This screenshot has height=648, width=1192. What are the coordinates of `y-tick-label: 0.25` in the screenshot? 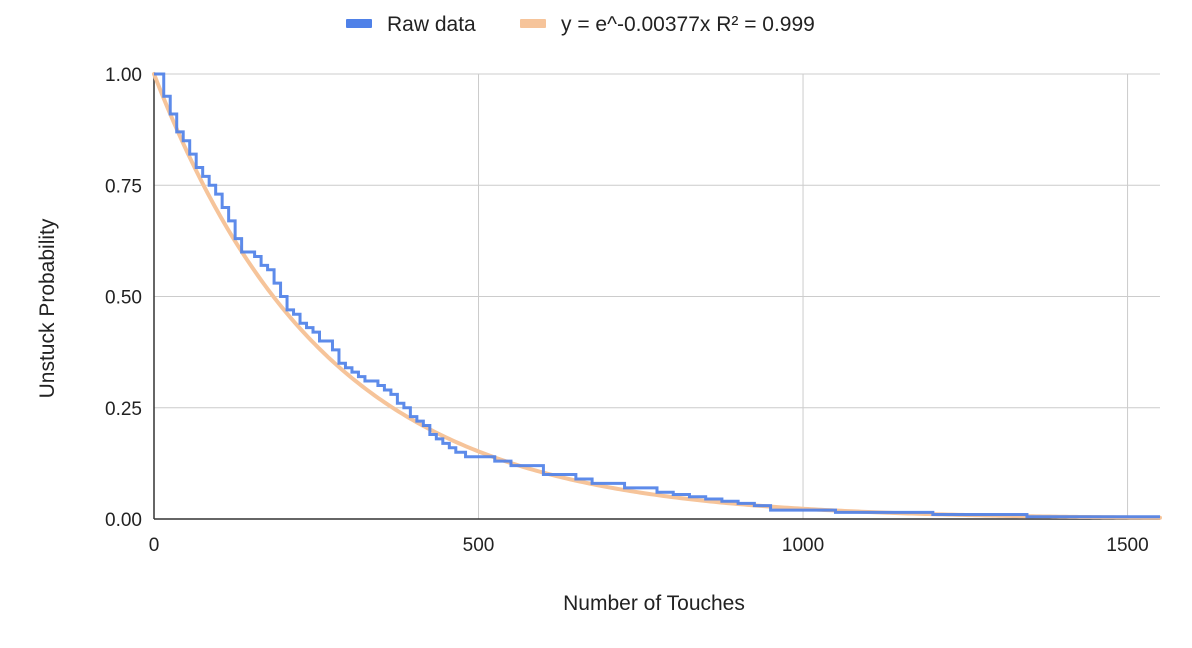 It's located at (123, 409).